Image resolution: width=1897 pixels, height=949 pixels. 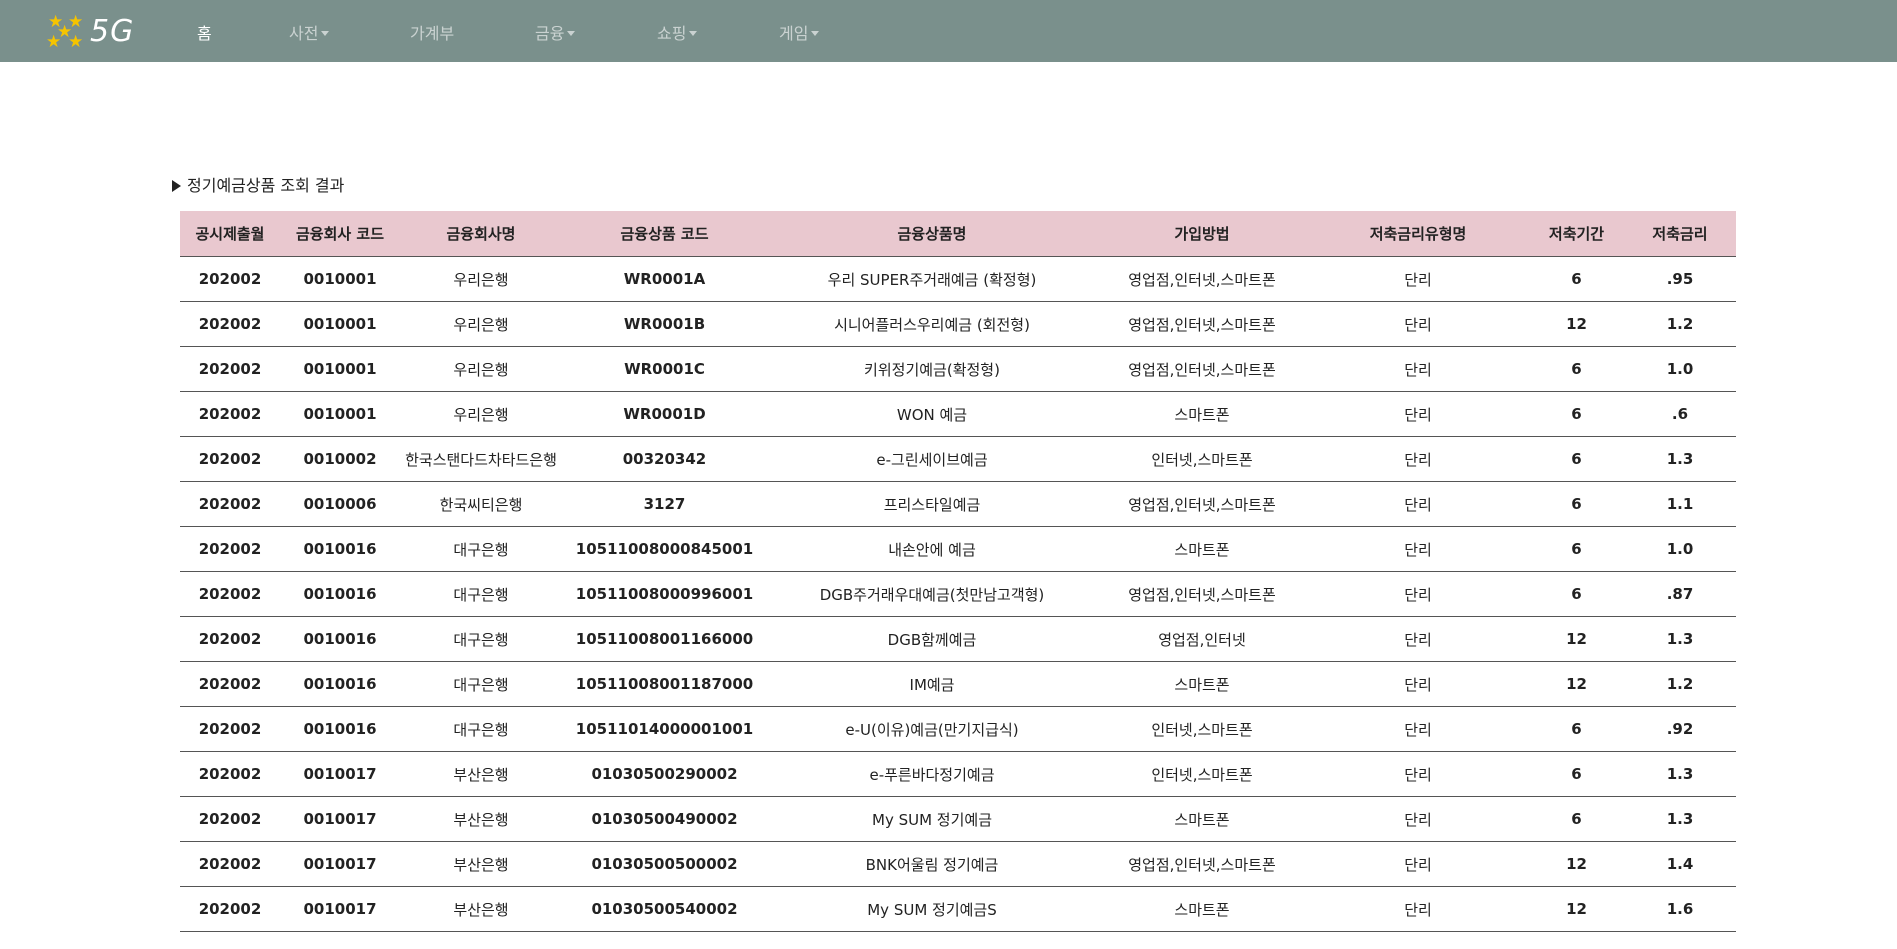 I want to click on caret-down-icon, so click(x=815, y=33).